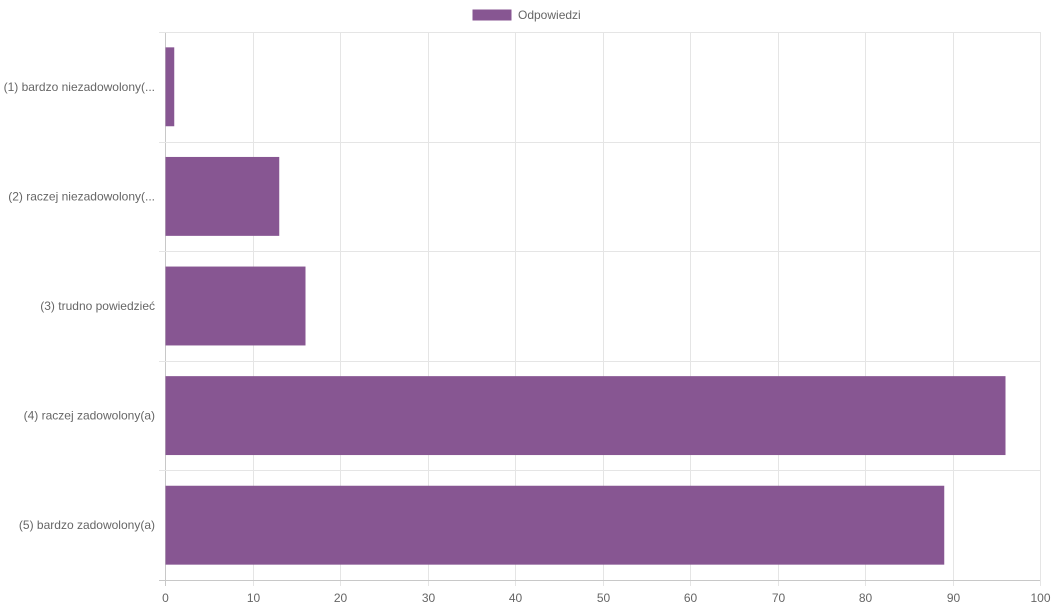  I want to click on legend-label: Odpowiedzi, so click(549, 15).